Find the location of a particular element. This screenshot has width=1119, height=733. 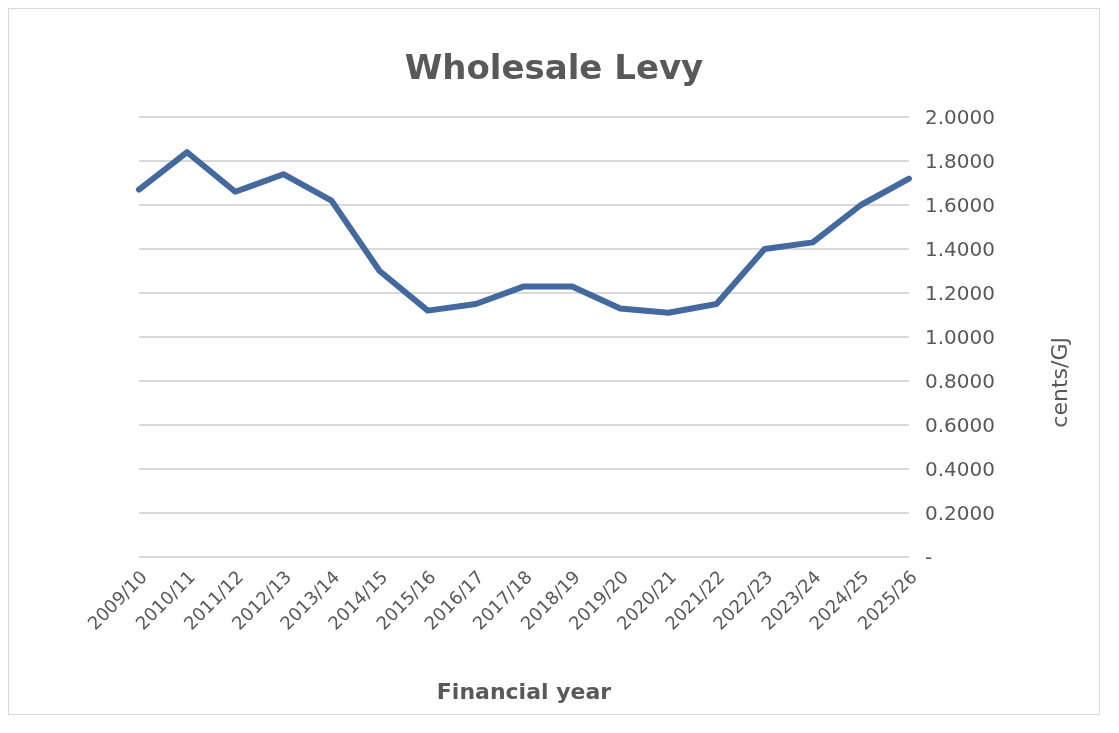

y-tick-label: - is located at coordinates (929, 557).